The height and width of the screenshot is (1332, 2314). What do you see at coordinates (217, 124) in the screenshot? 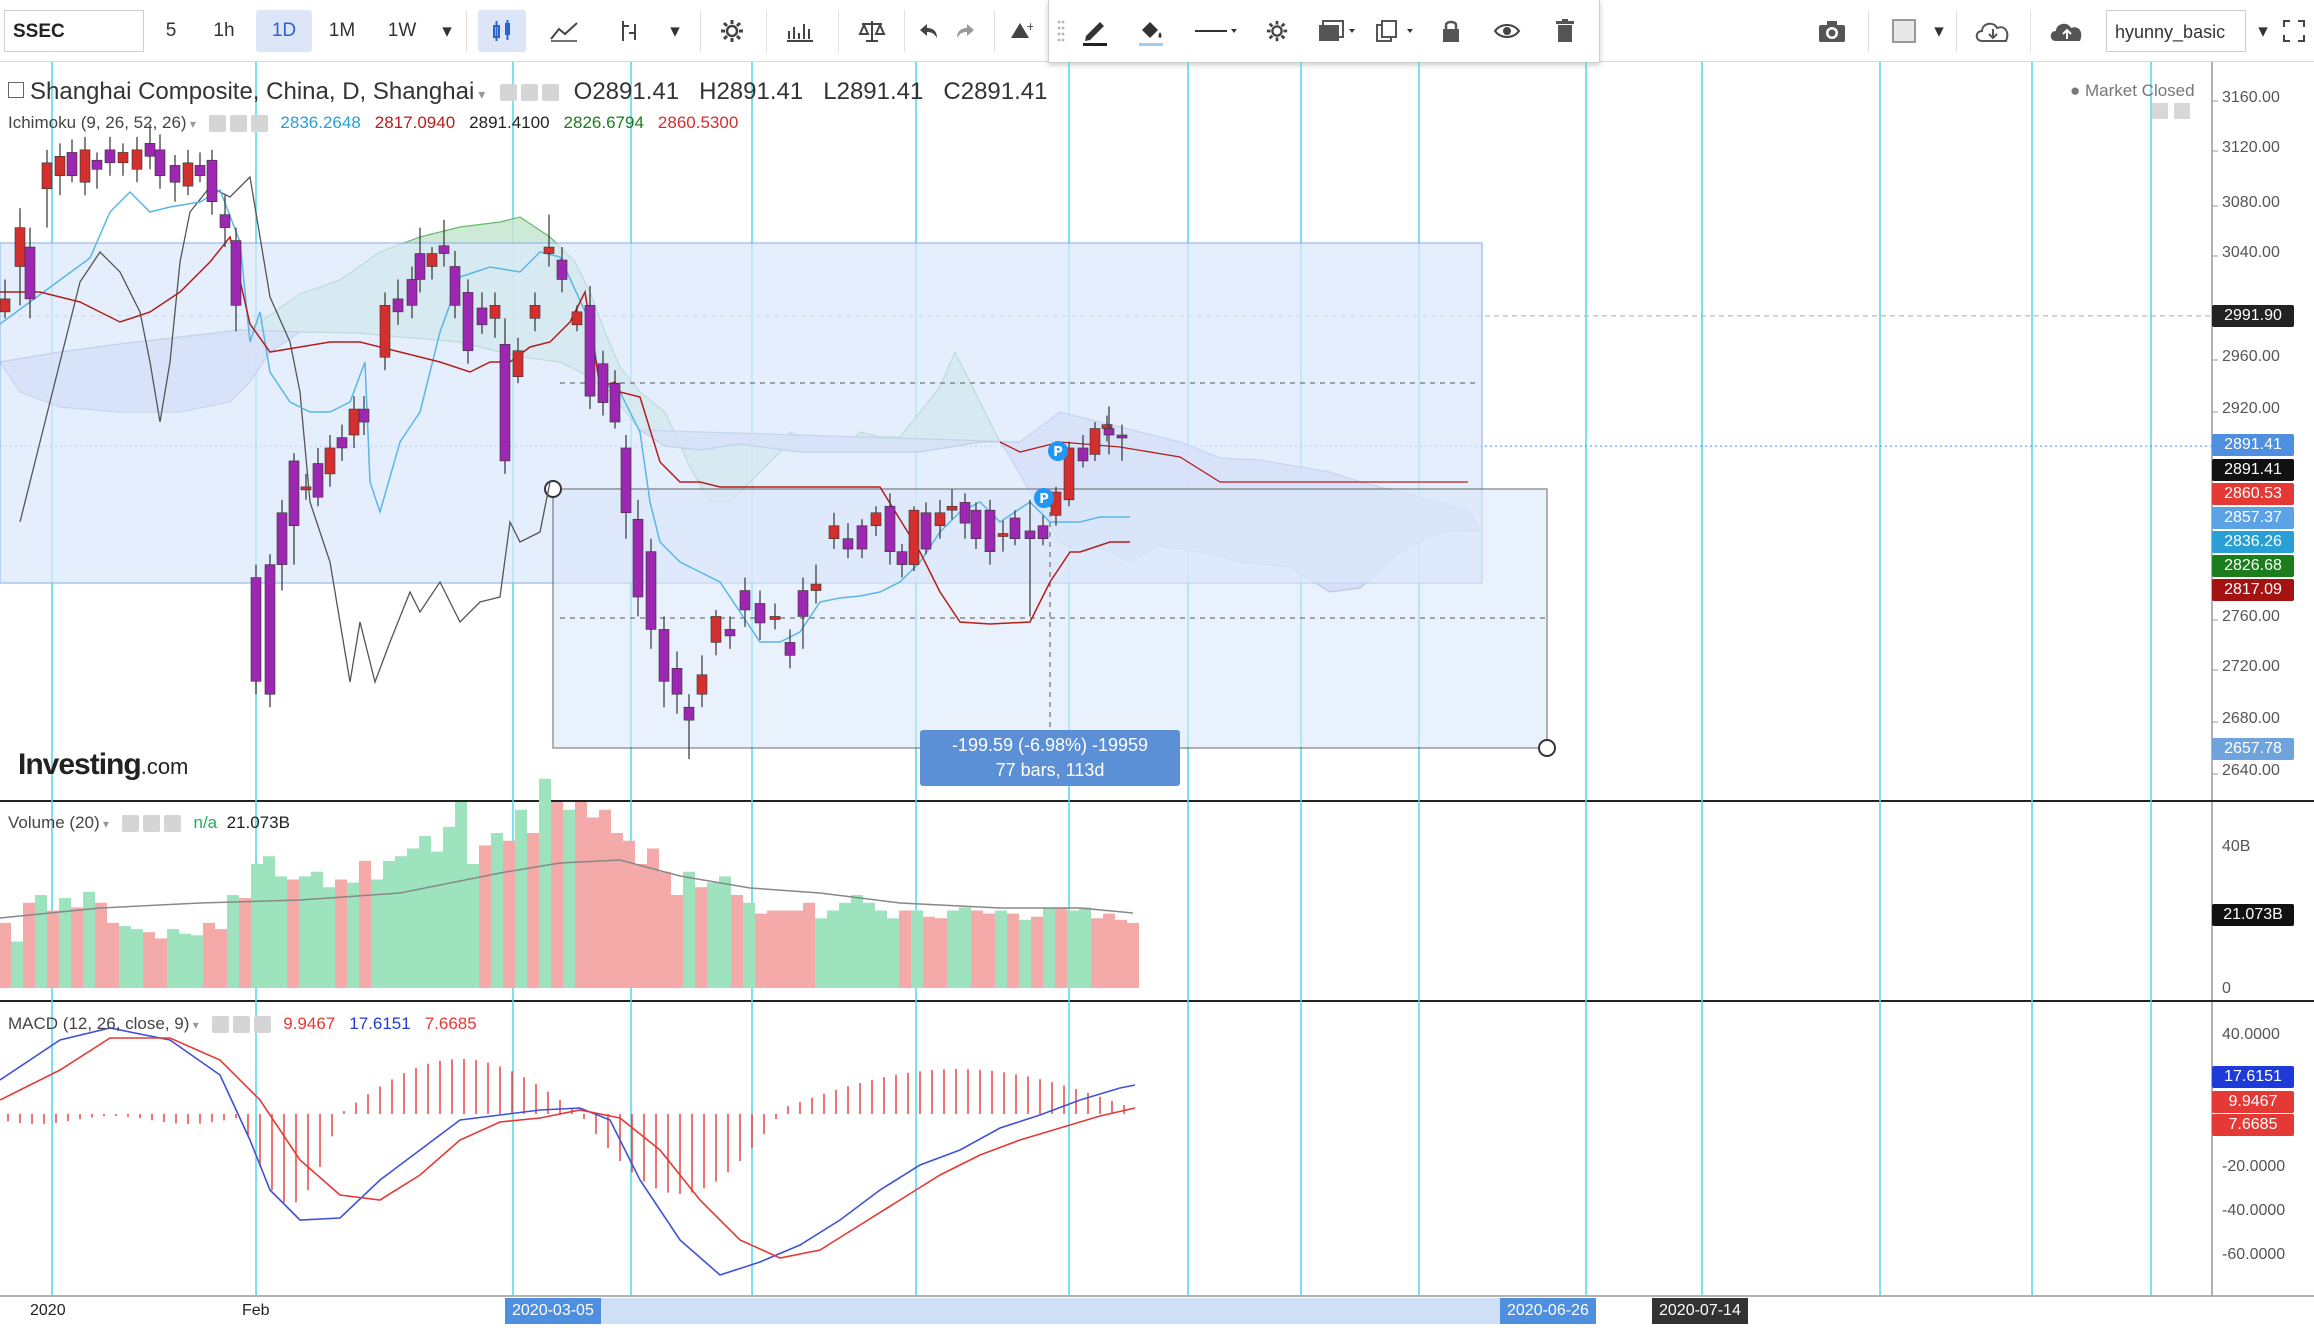
I see `ichimoku-visibility-icon` at bounding box center [217, 124].